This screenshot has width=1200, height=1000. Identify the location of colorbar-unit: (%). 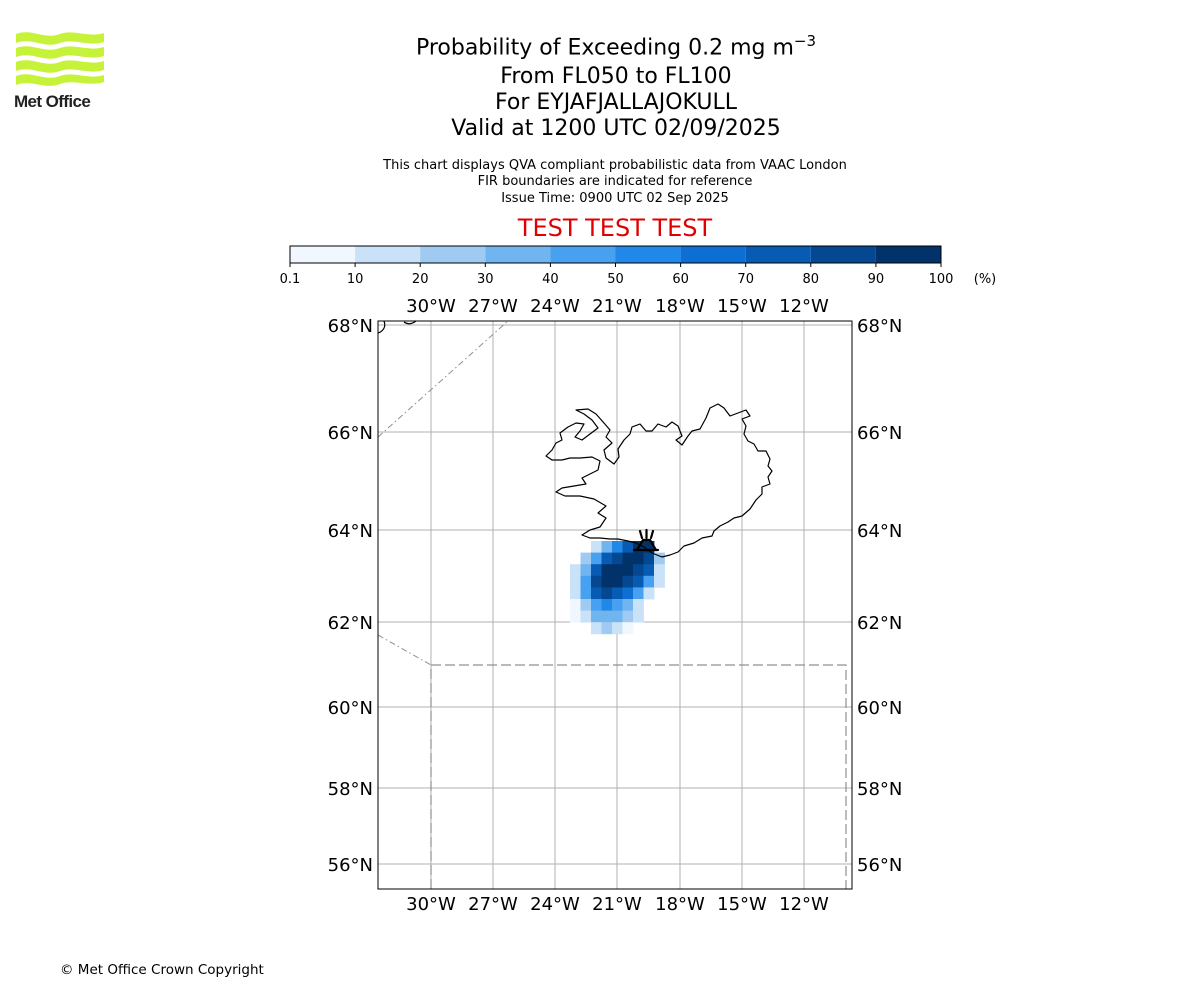
(985, 279).